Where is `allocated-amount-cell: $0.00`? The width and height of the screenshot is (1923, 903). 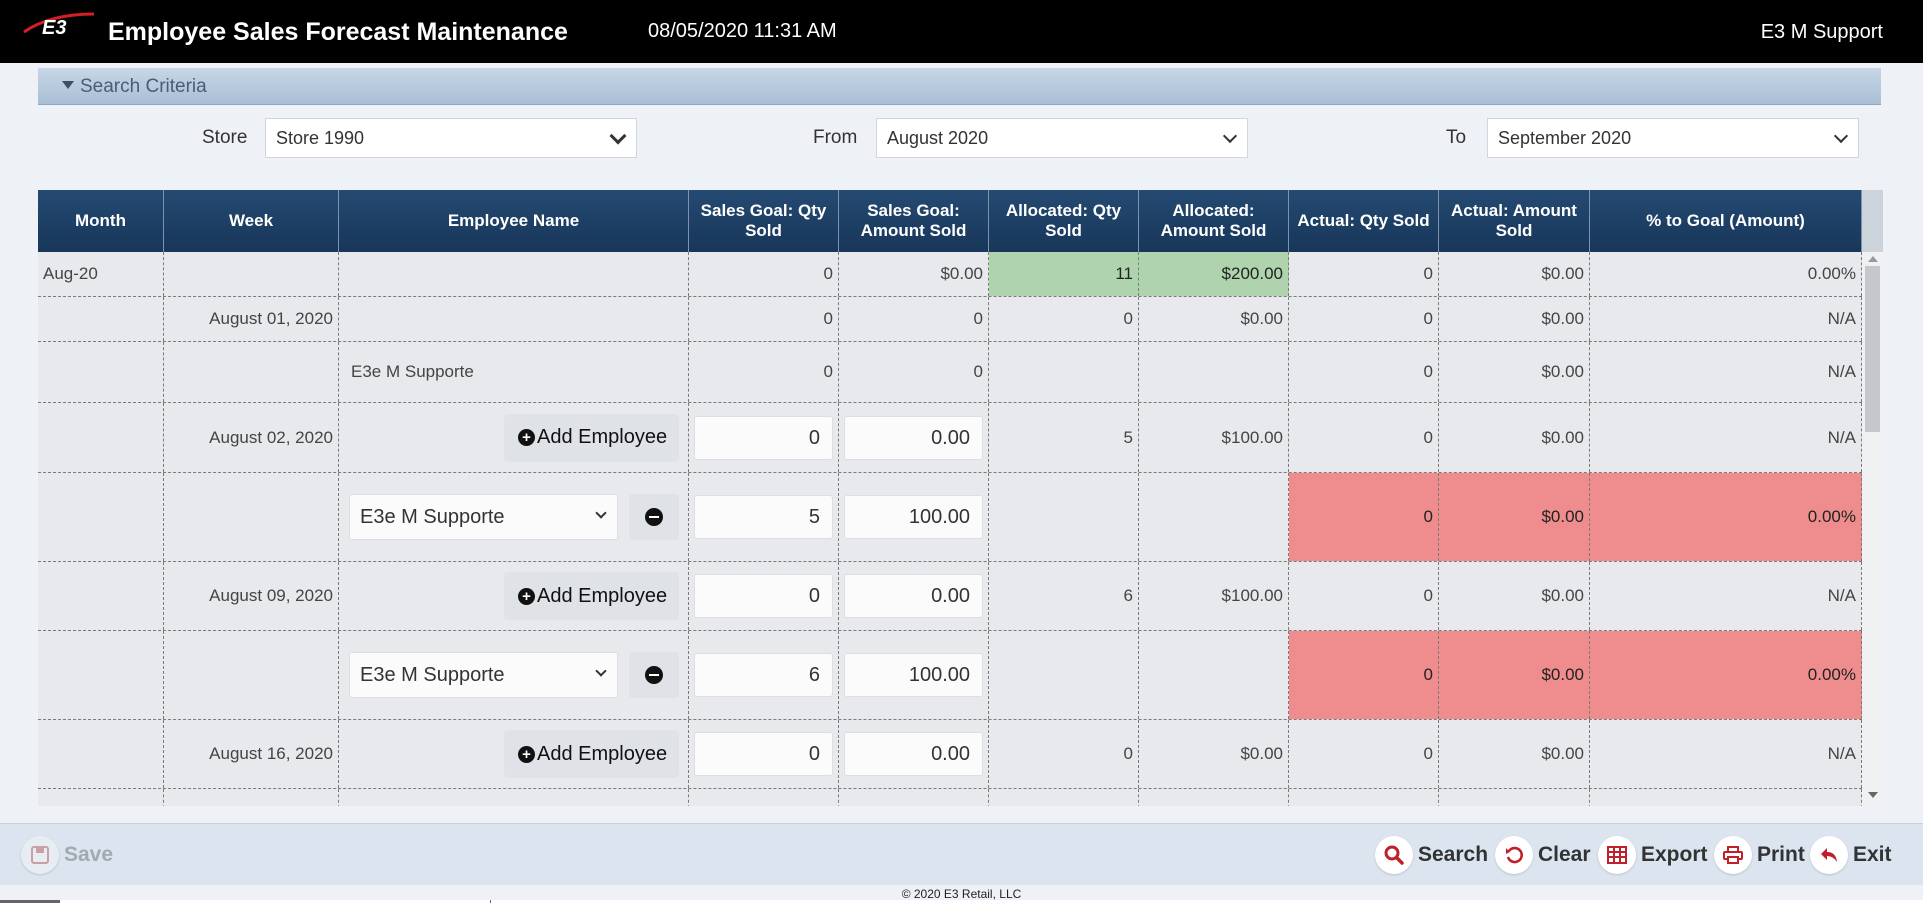
allocated-amount-cell: $0.00 is located at coordinates (1214, 319).